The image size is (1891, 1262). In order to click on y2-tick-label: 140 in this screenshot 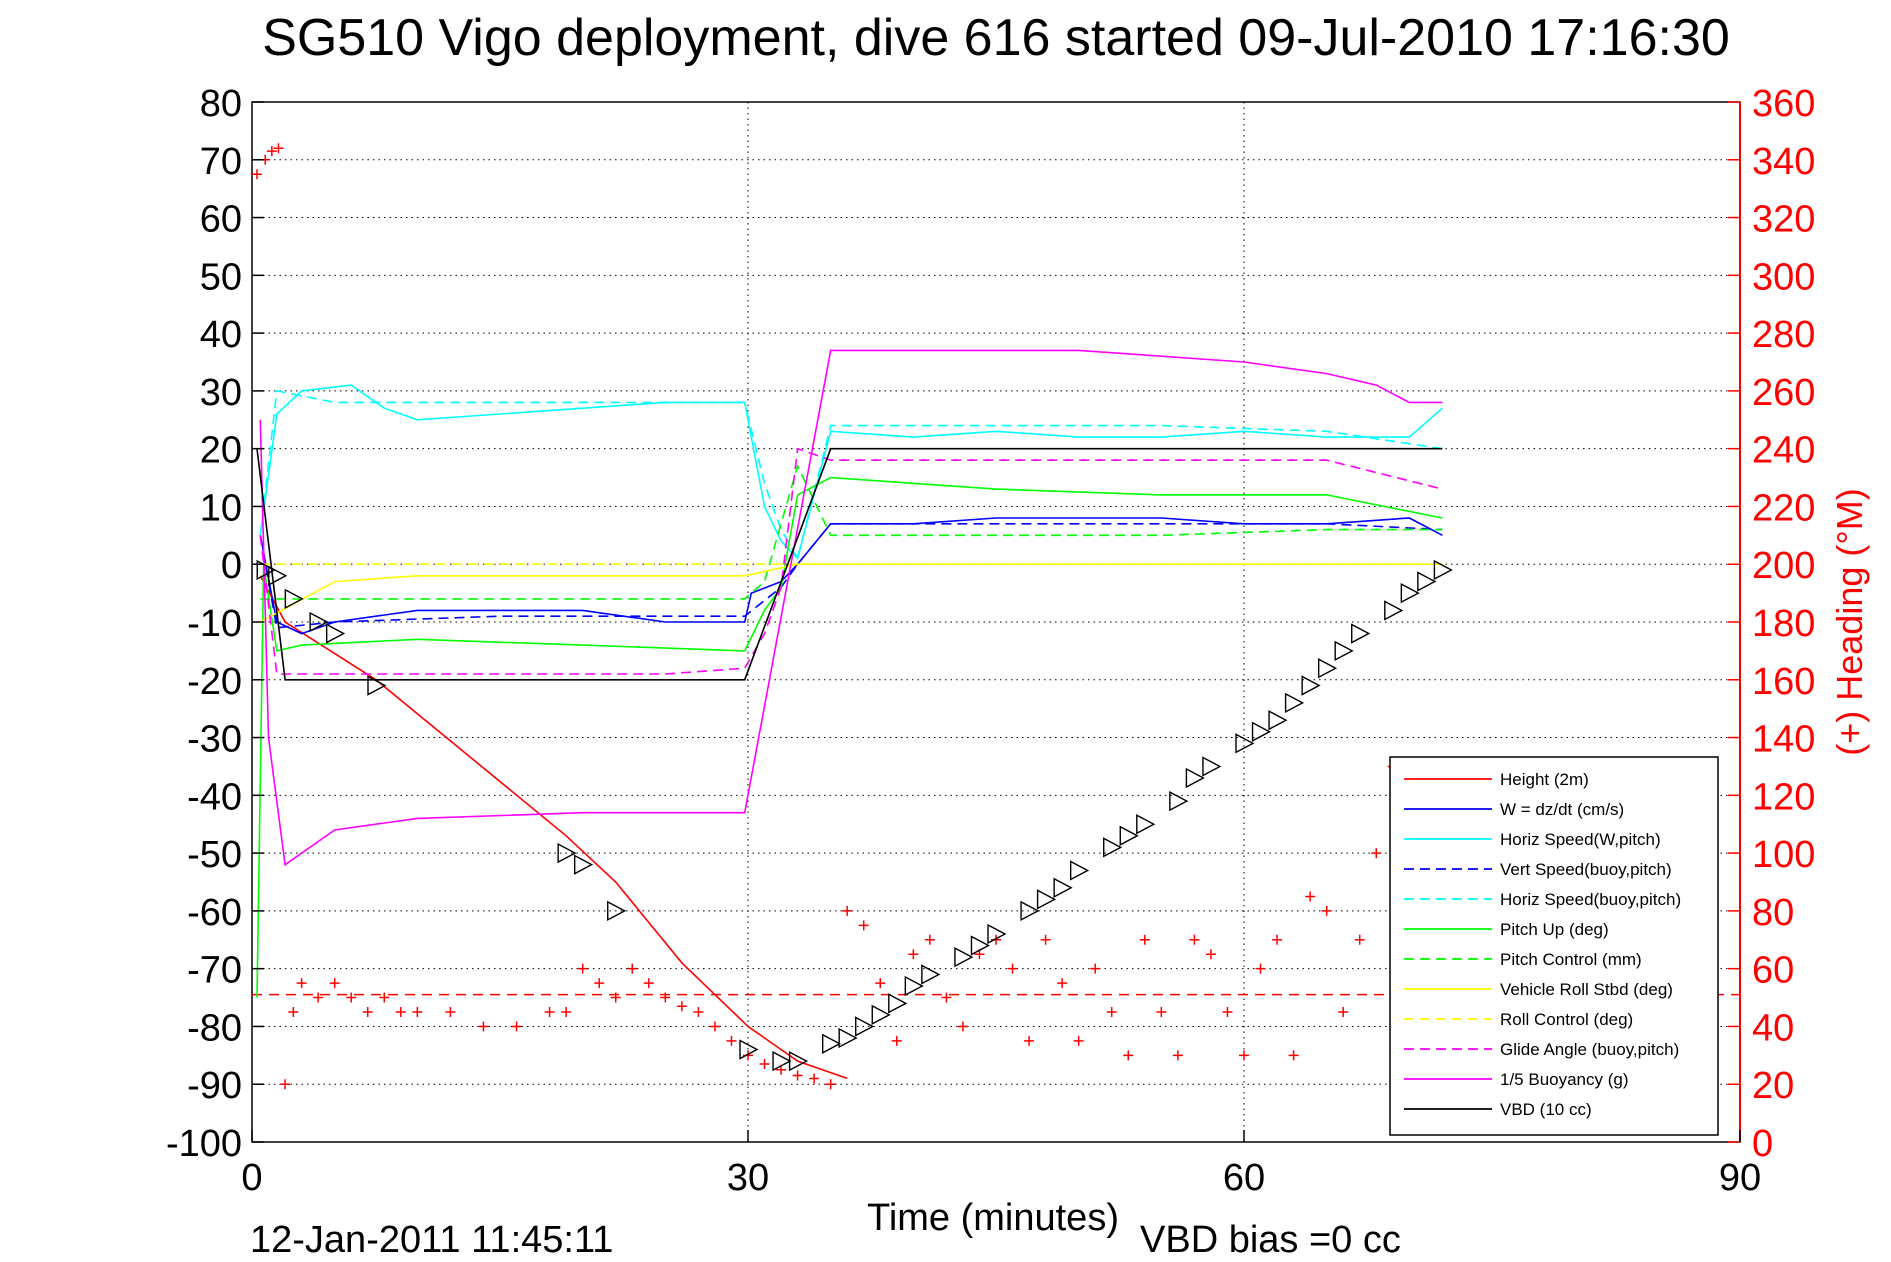, I will do `click(1783, 740)`.